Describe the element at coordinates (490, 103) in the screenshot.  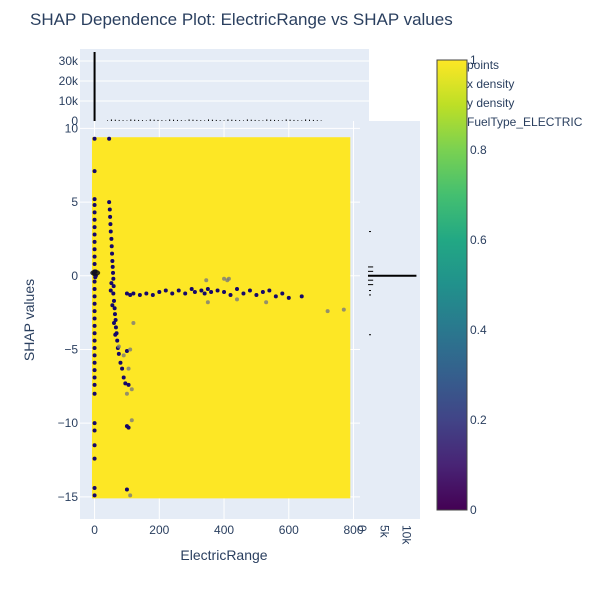
I see `legend-item-y-density: y density` at that location.